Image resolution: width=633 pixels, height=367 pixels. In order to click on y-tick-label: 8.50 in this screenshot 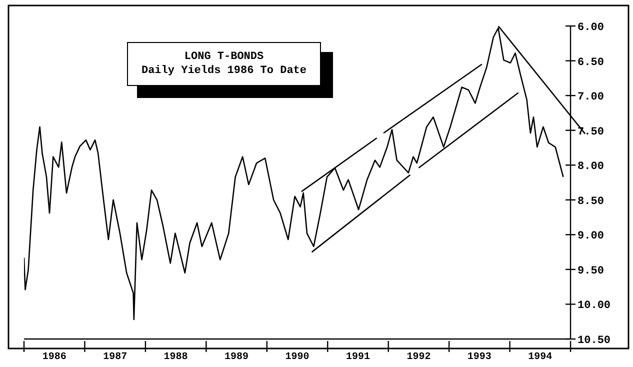, I will do `click(591, 202)`.